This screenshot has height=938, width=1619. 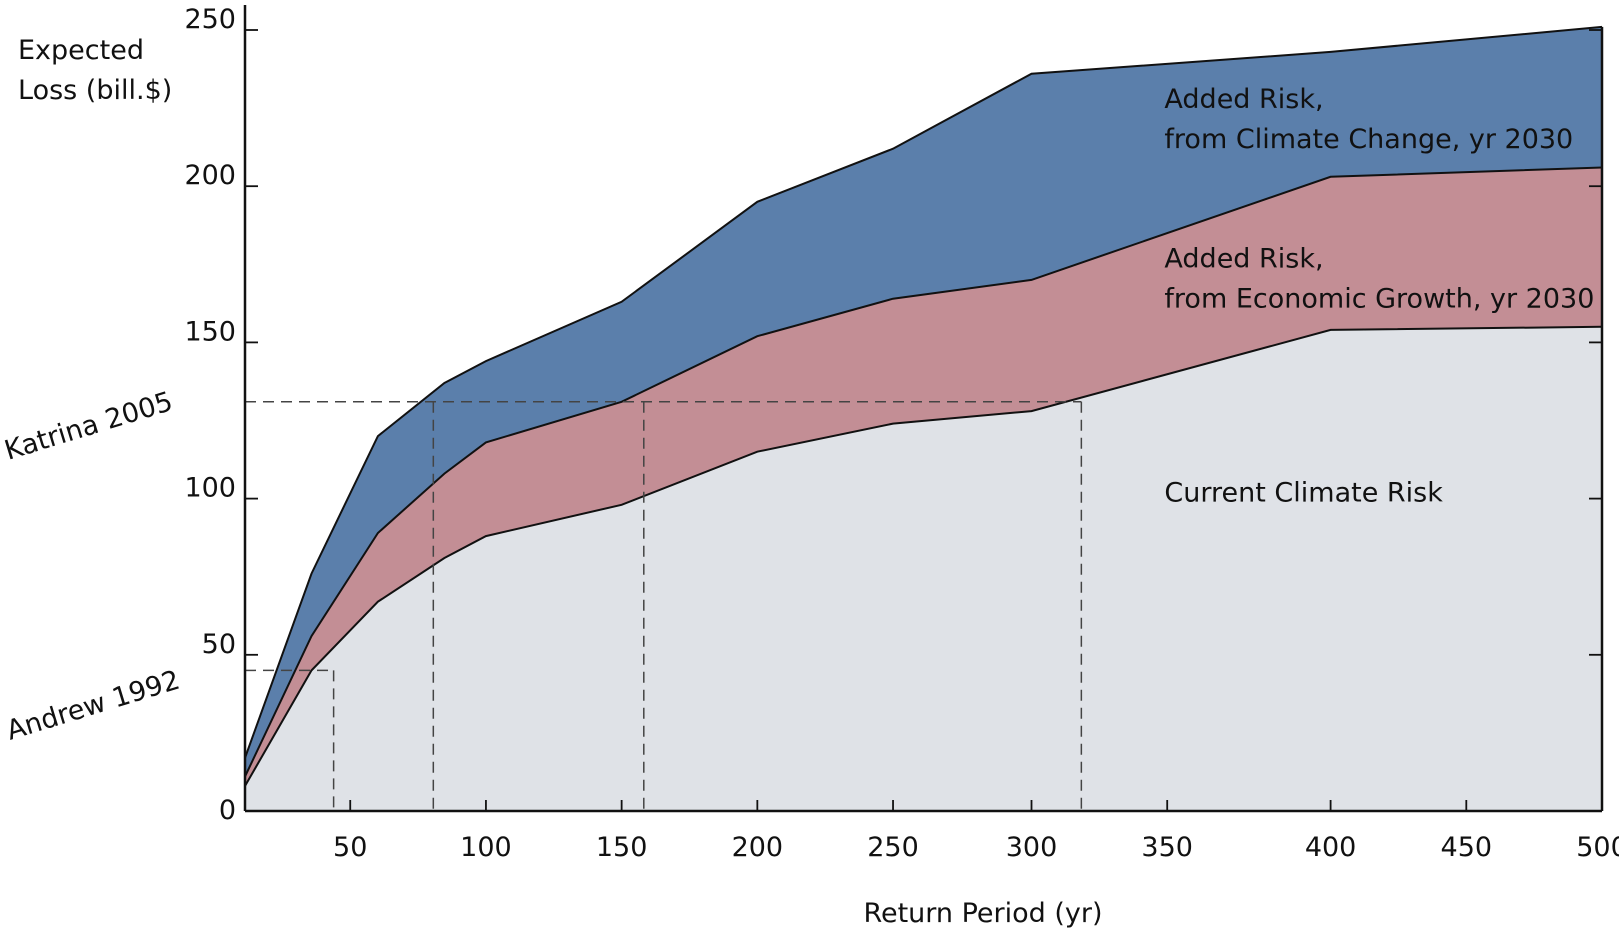 What do you see at coordinates (95, 90) in the screenshot?
I see `y-axis-title-line-2: Loss (bill.$)` at bounding box center [95, 90].